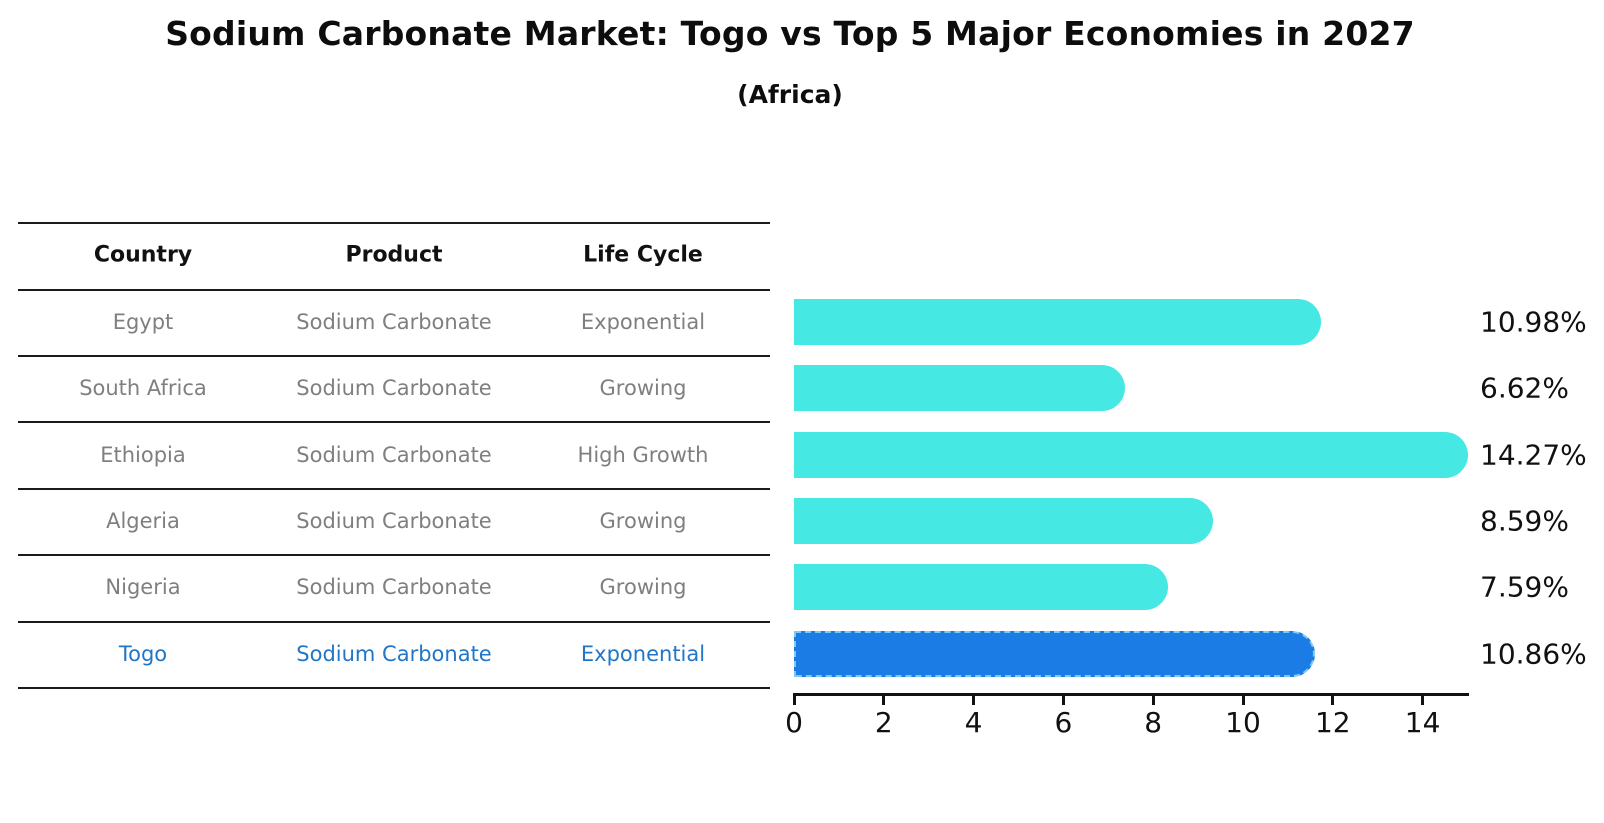  Describe the element at coordinates (143, 454) in the screenshot. I see `table-cell-country: Ethiopia` at that location.